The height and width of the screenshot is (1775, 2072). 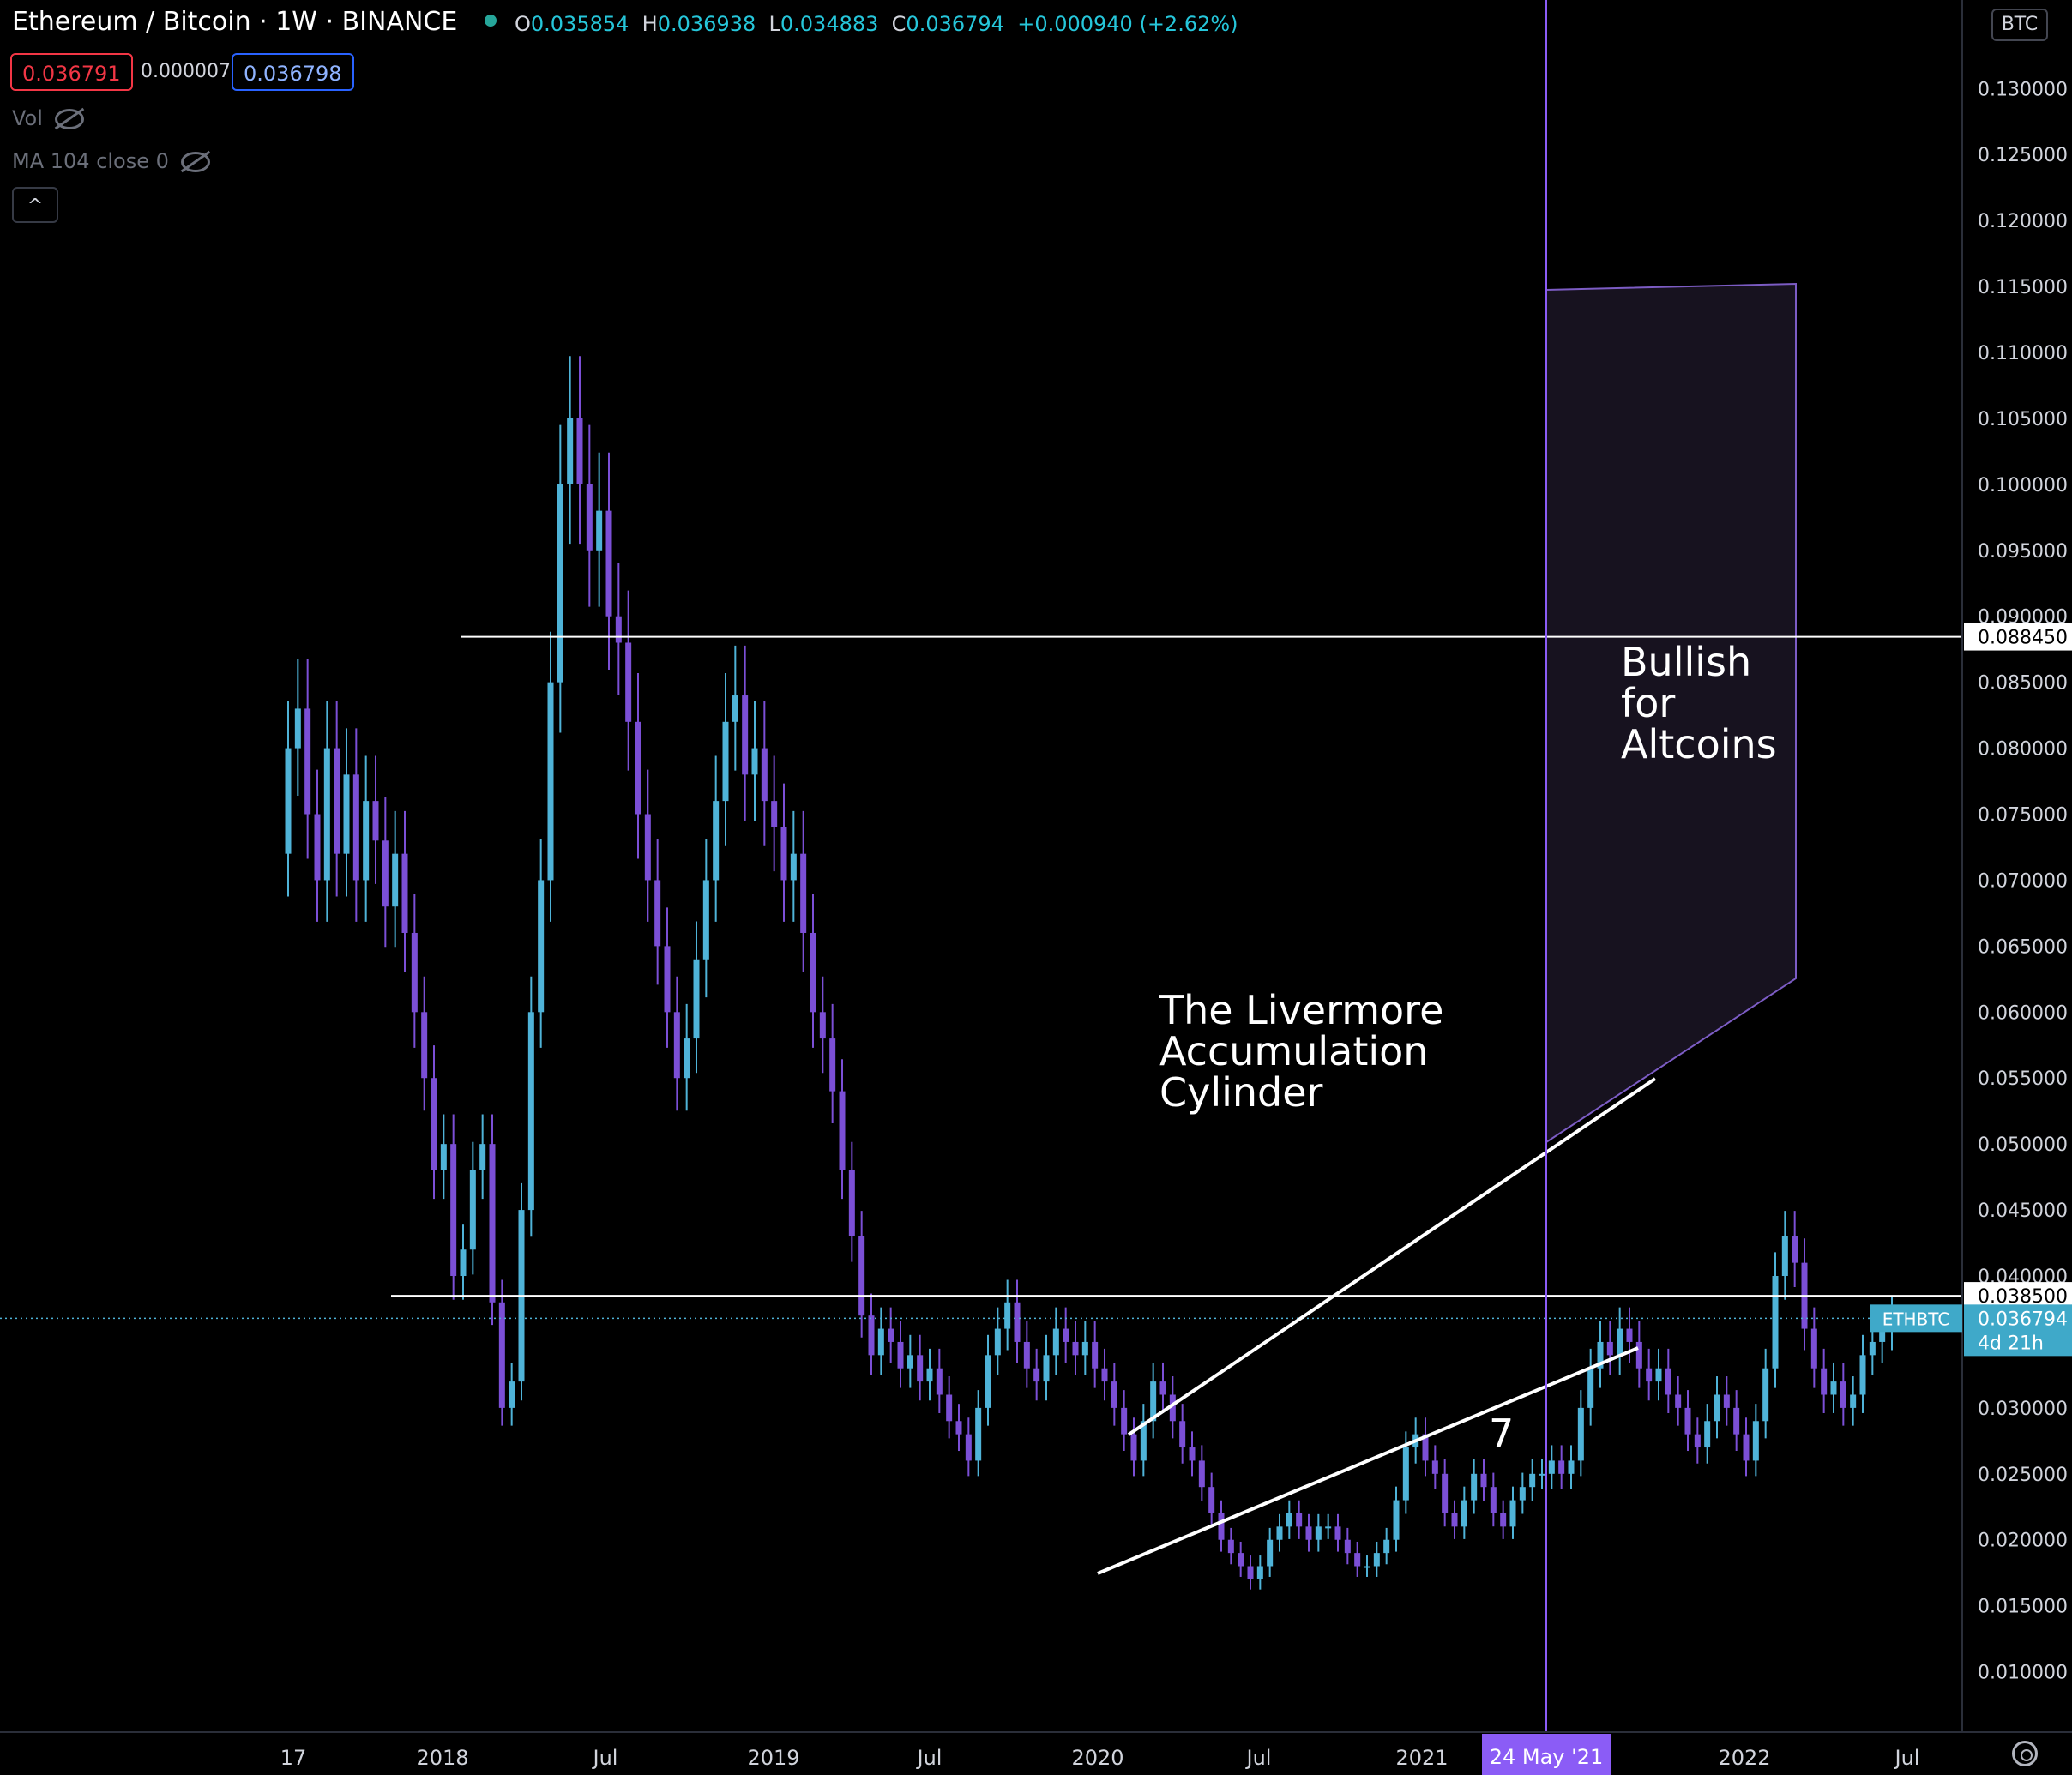 I want to click on y-tick-label: 0.015000, so click(x=2023, y=1608).